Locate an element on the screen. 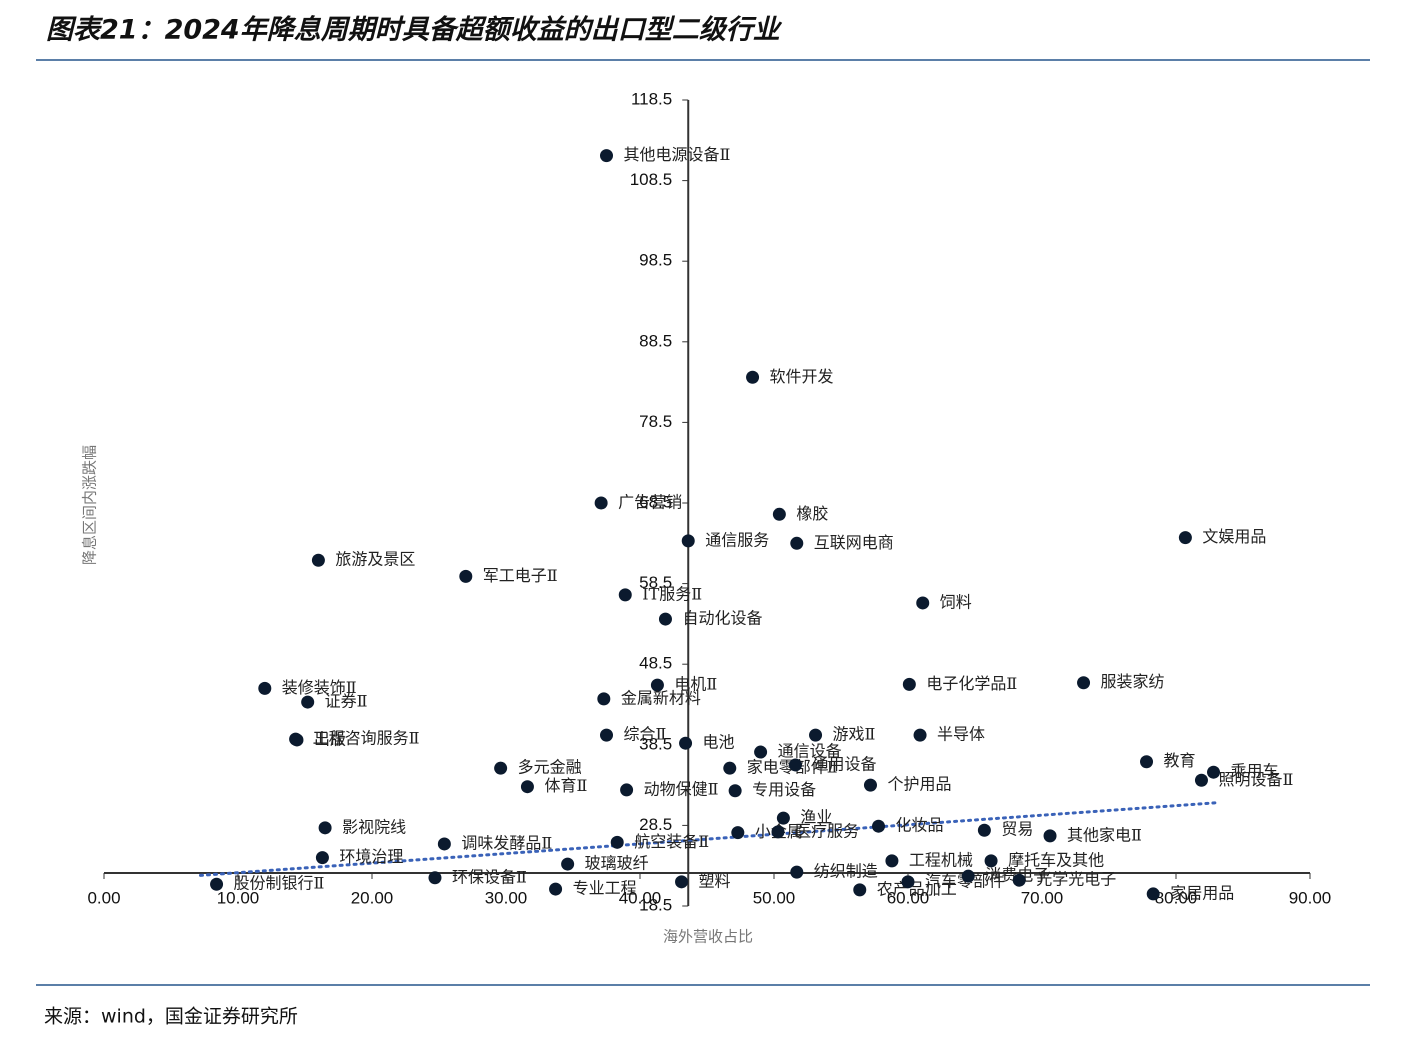  point-label: 农产品加工 is located at coordinates (917, 888).